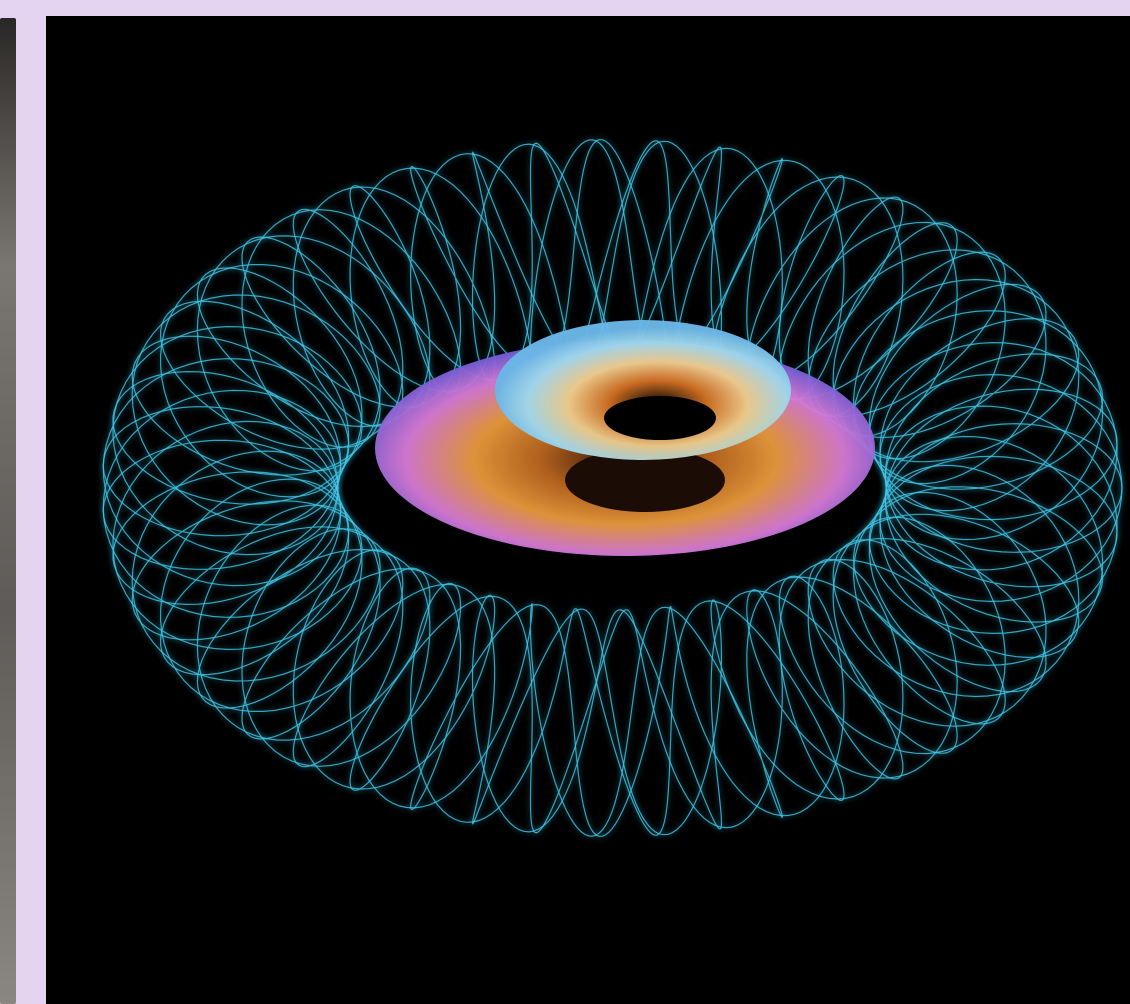 The image size is (1130, 1004). Describe the element at coordinates (643, 390) in the screenshot. I see `upper-ring` at that location.